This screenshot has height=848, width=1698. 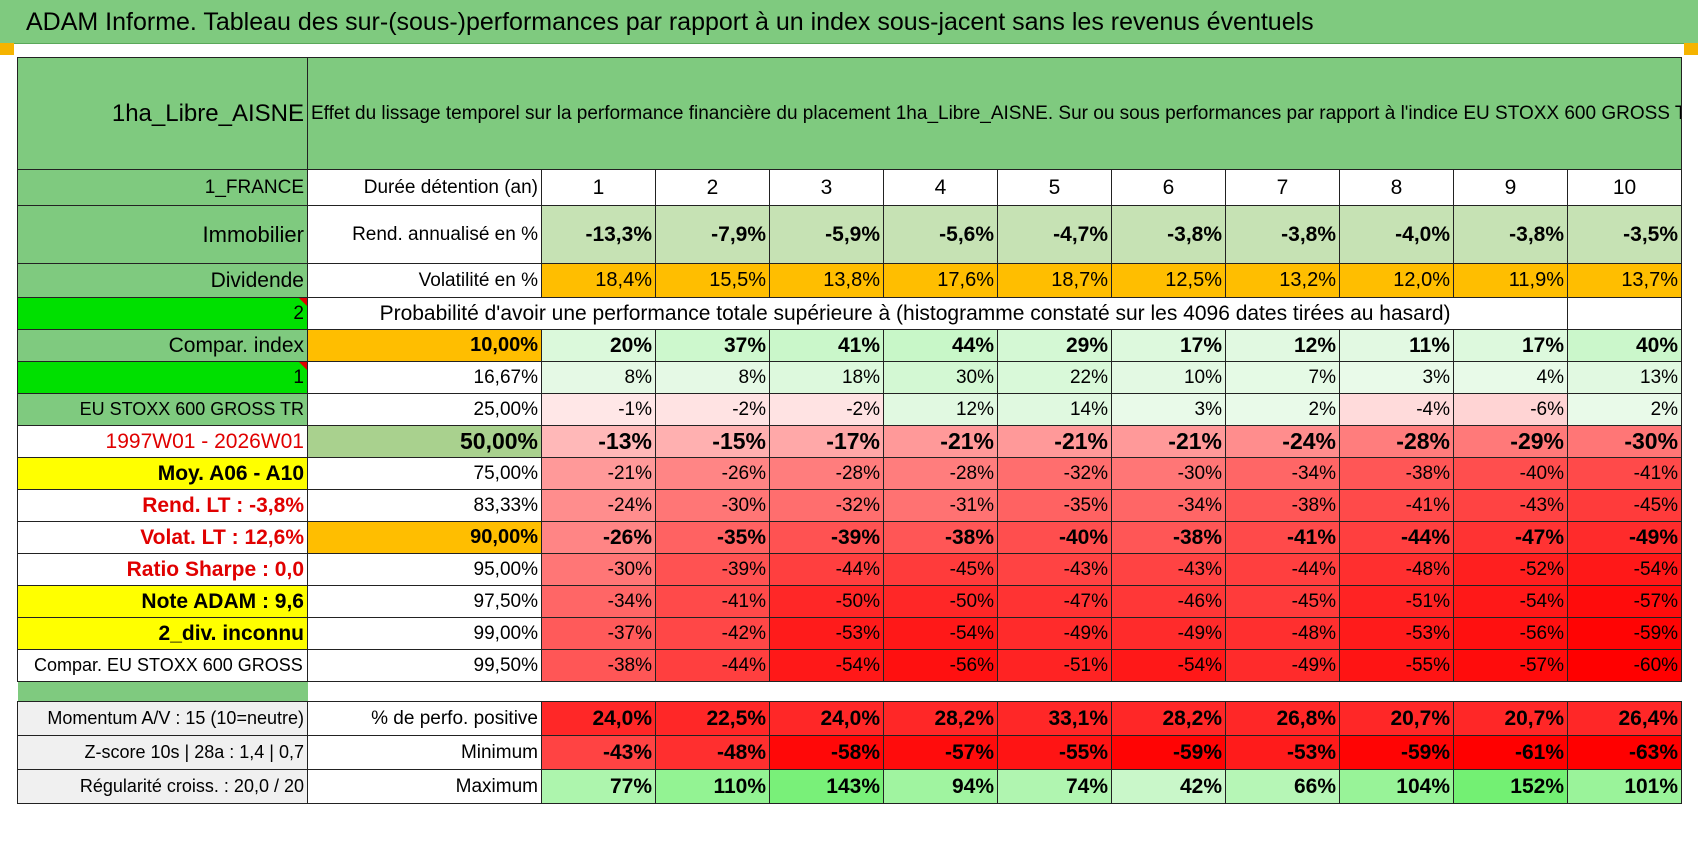 I want to click on positive-cell-3: 24,0%, so click(x=826, y=718).